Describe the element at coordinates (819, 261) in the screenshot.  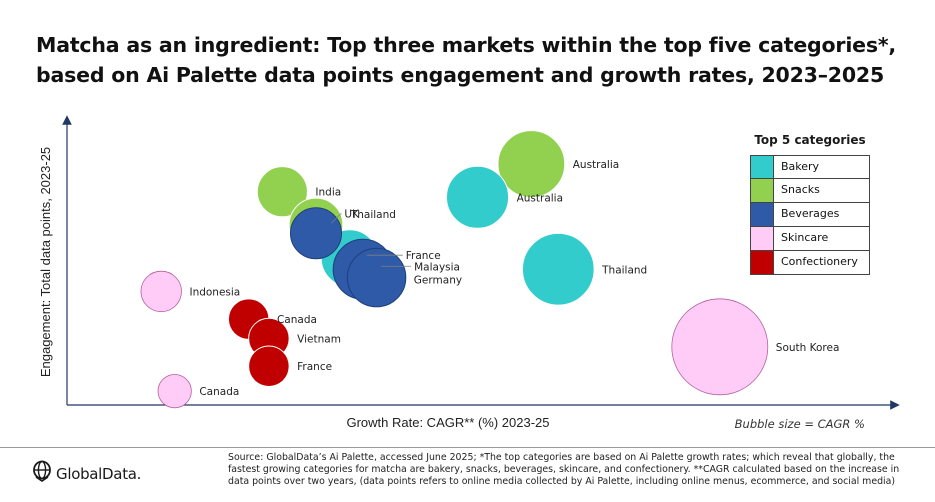
I see `legend-label: Confectionery` at that location.